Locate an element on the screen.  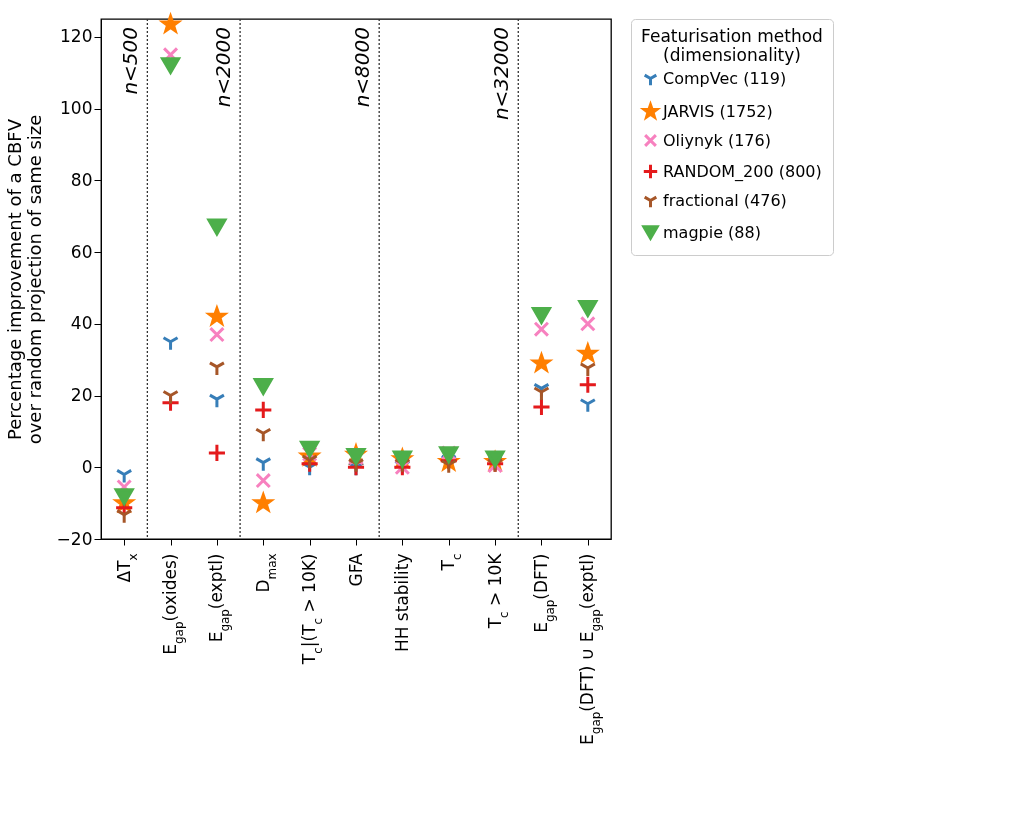
legend-label: JARVIS (1752) is located at coordinates (717, 111).